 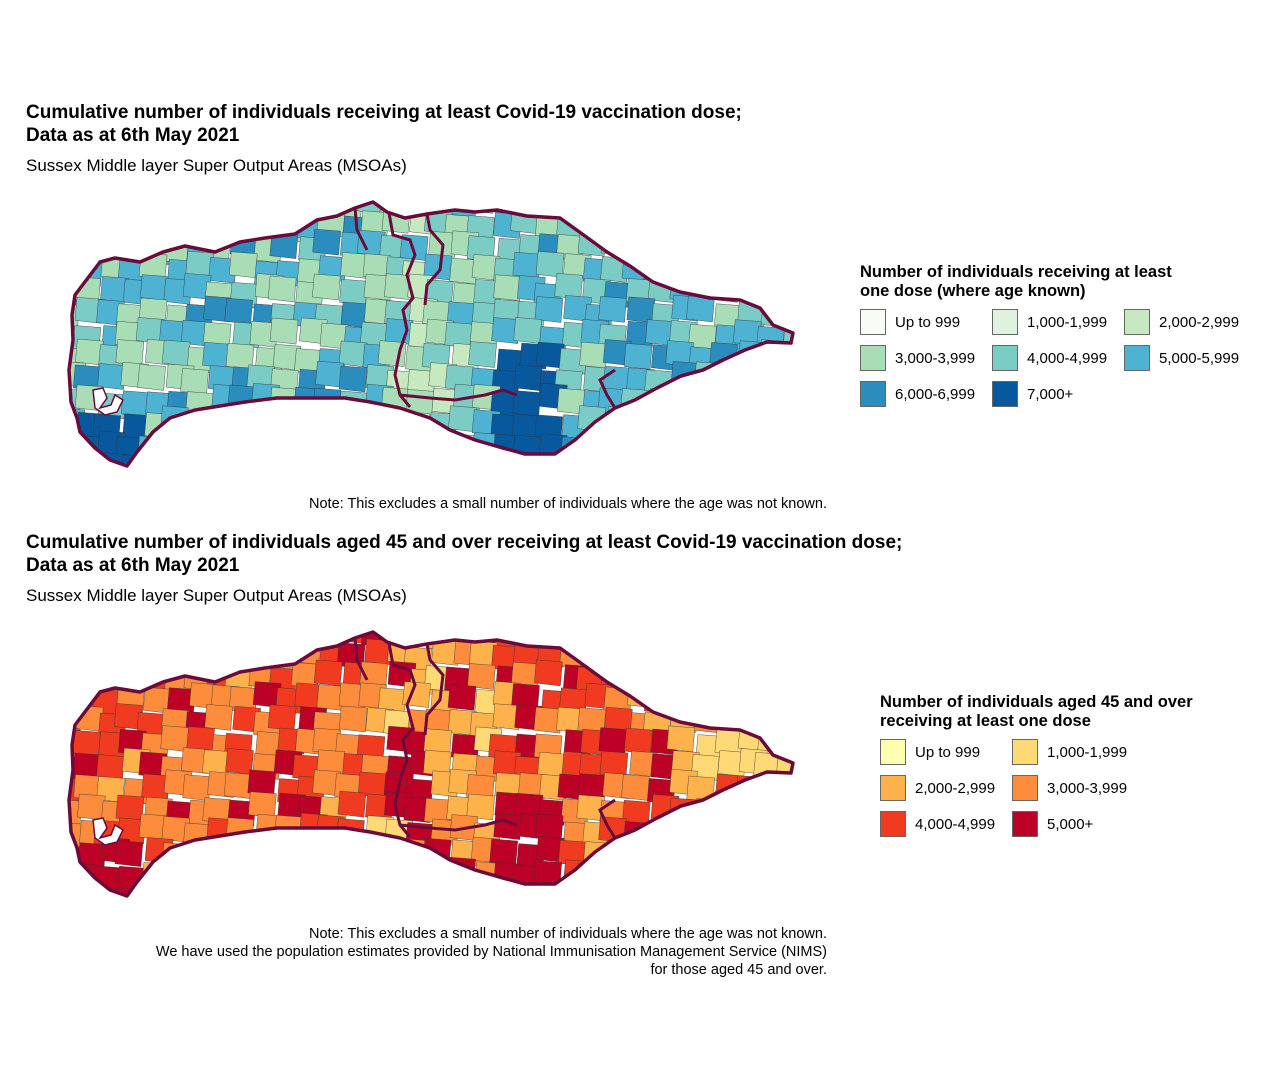 What do you see at coordinates (935, 394) in the screenshot?
I see `legend-label: 6,000-6,999` at bounding box center [935, 394].